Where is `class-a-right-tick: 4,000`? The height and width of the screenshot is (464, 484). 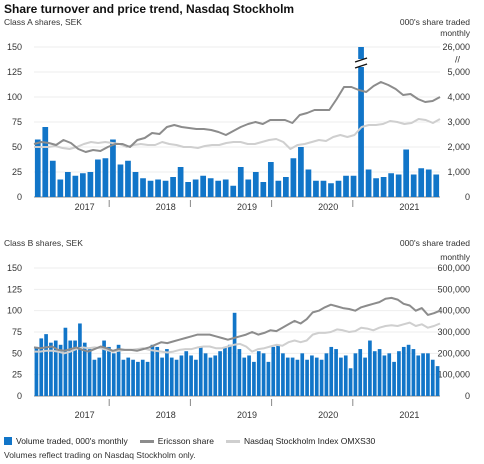 class-a-right-tick: 4,000 is located at coordinates (458, 97).